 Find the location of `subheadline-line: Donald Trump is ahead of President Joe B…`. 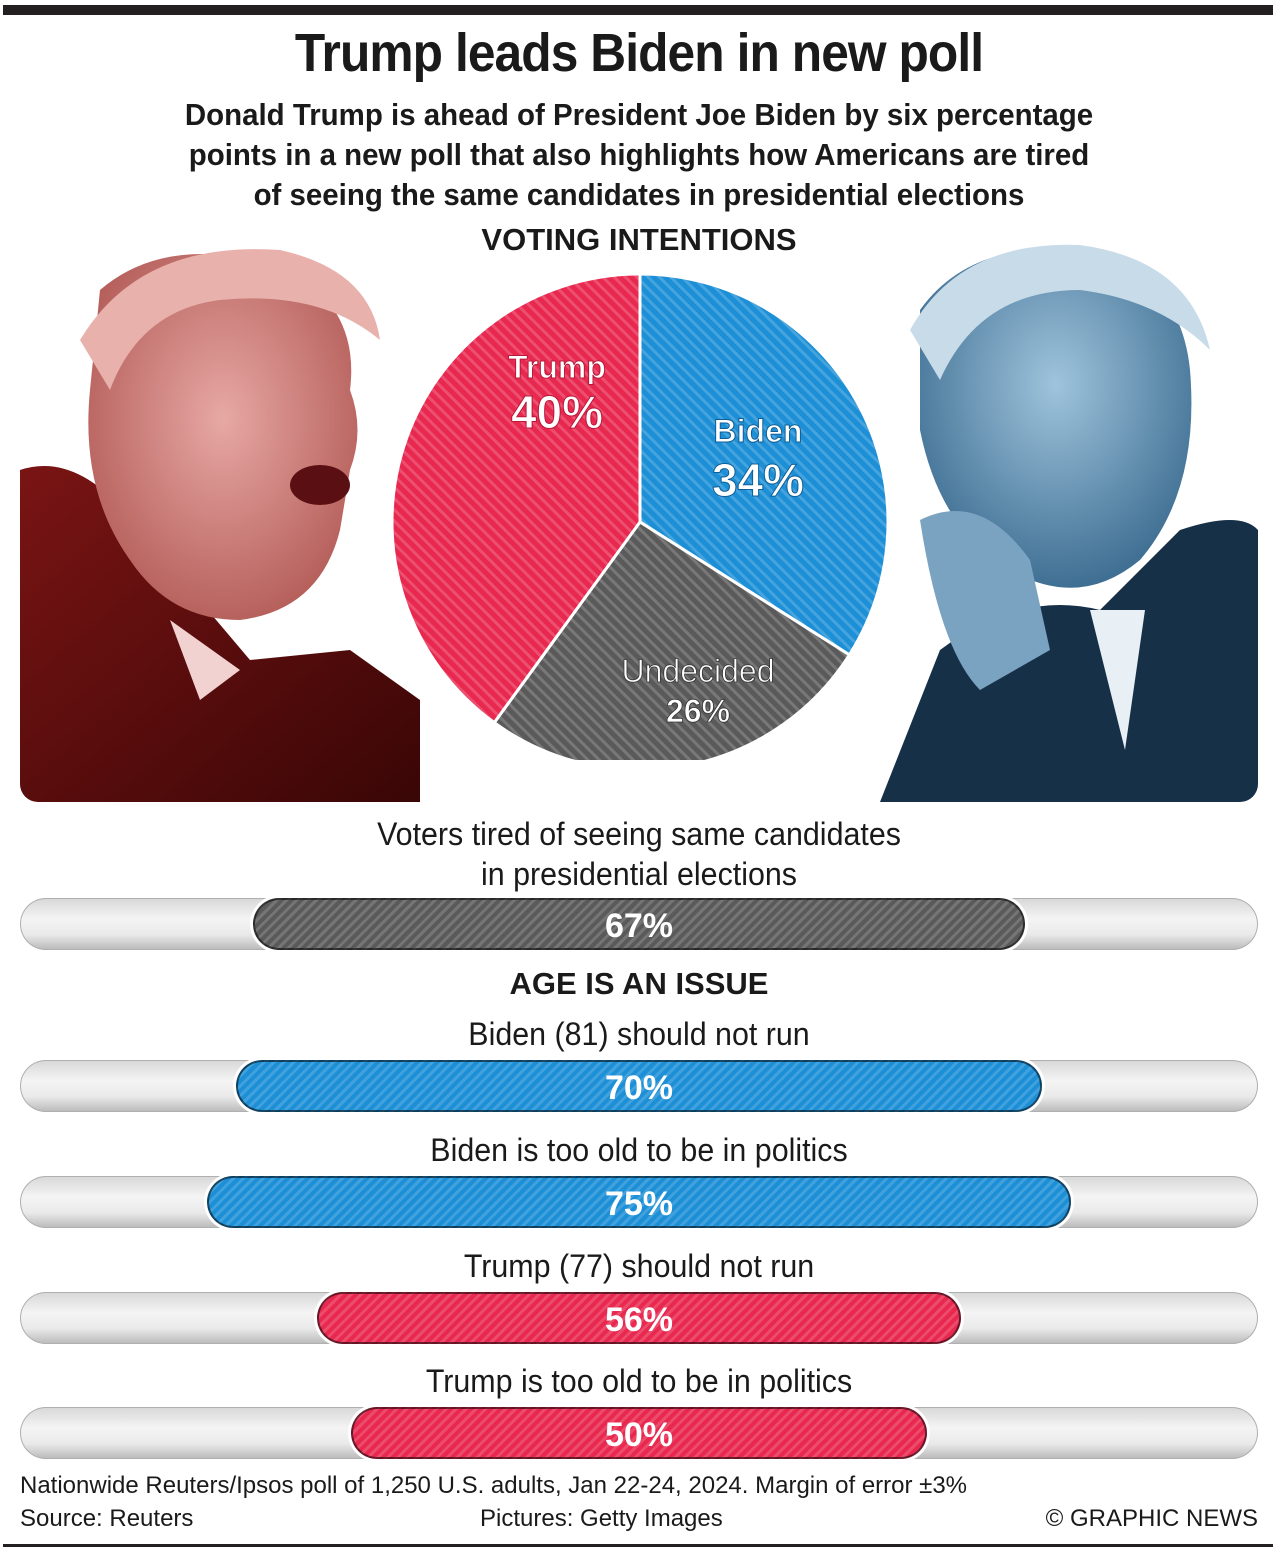

subheadline-line: Donald Trump is ahead of President Joe B… is located at coordinates (639, 114).